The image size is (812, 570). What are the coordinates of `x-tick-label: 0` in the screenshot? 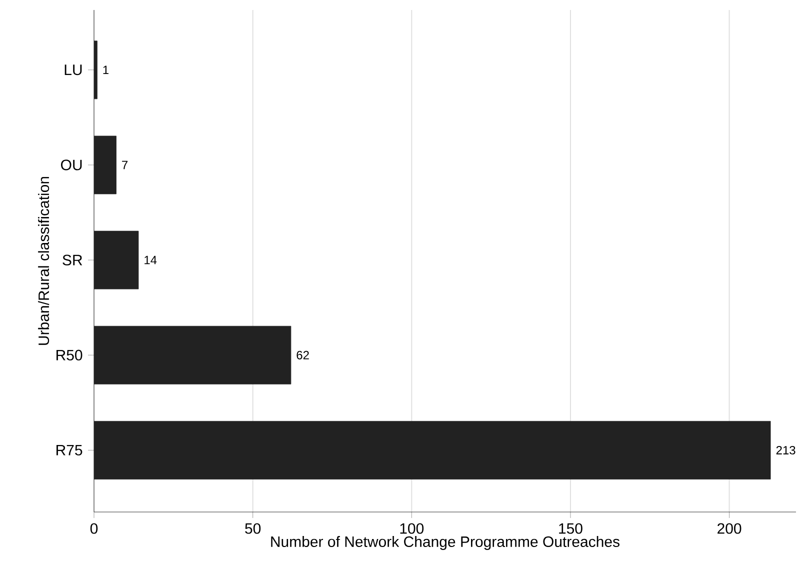 It's located at (94, 528).